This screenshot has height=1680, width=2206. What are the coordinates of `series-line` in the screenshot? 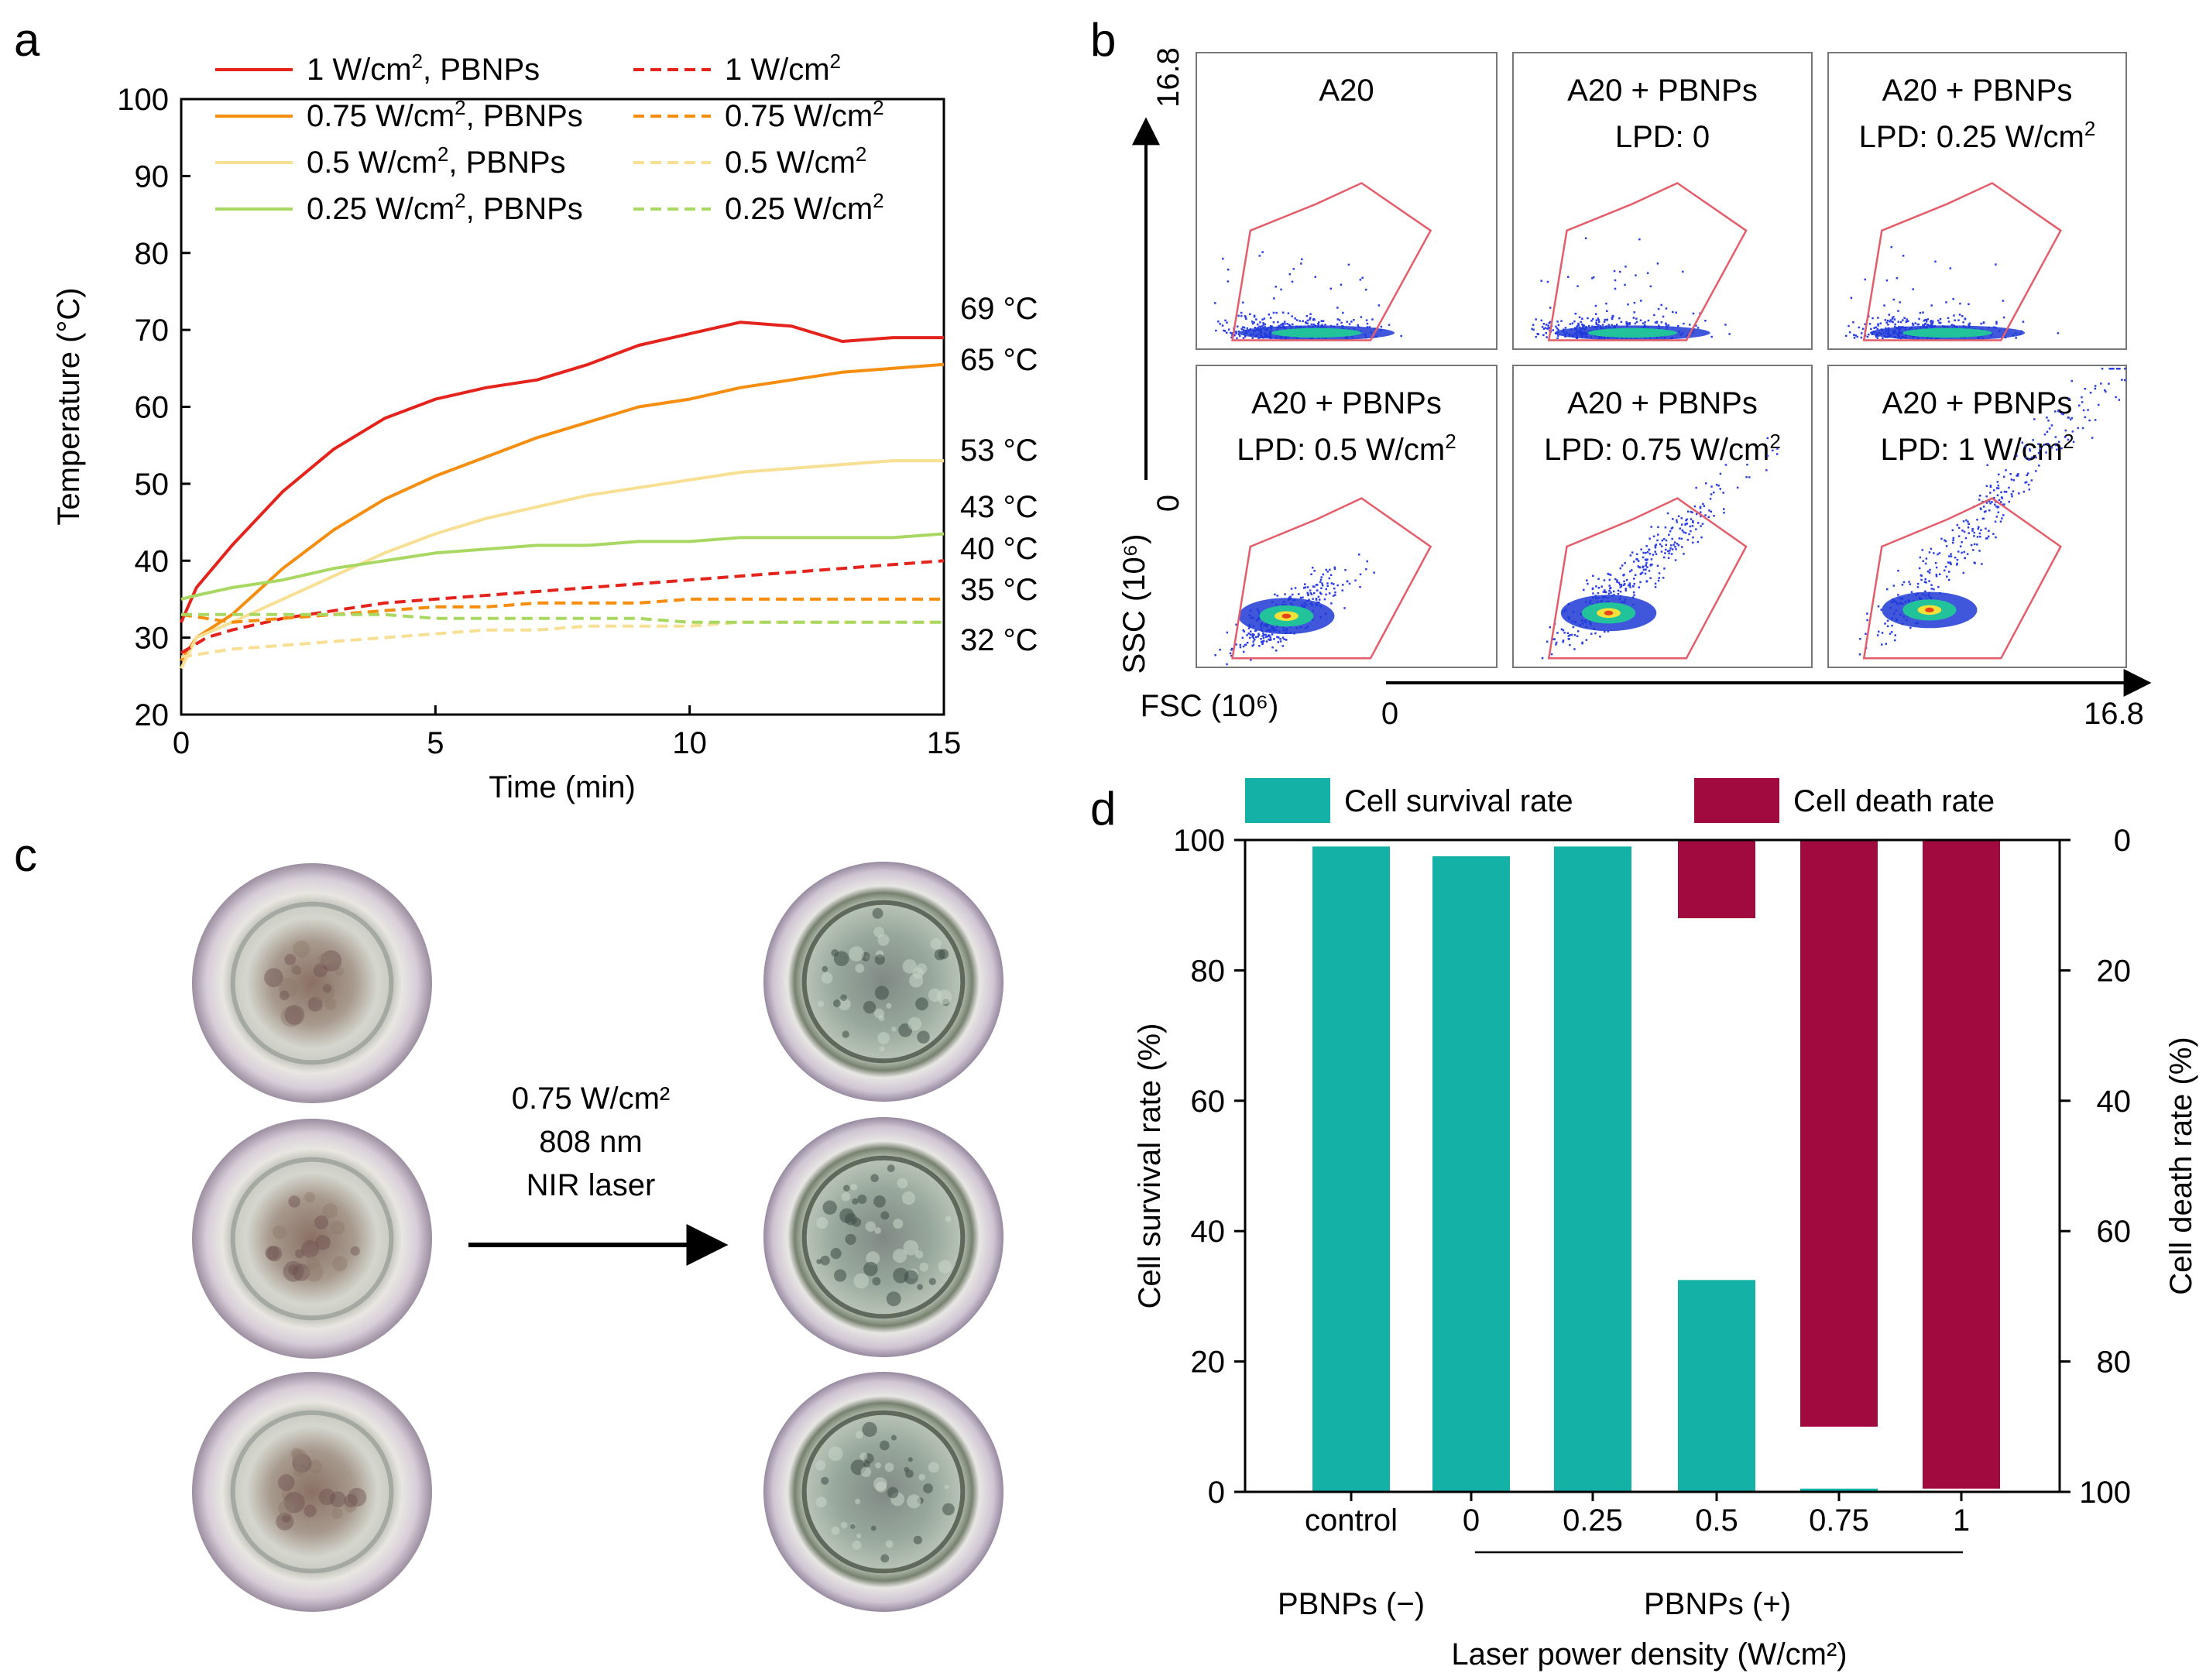 It's located at (562, 639).